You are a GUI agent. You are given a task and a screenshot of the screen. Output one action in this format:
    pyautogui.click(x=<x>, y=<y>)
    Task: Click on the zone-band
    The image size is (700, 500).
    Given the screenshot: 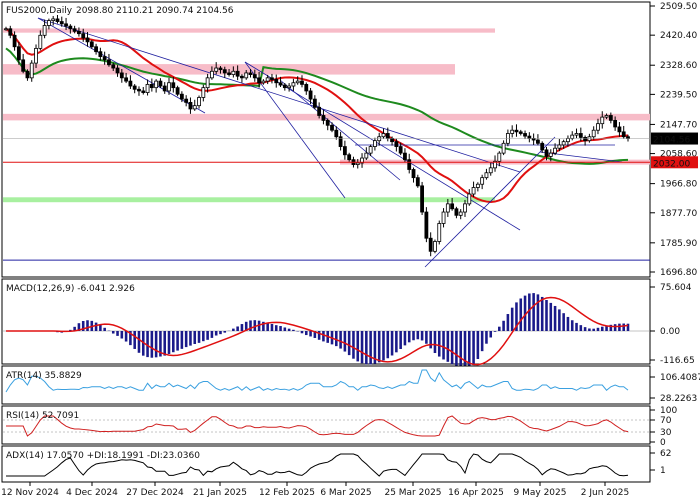 What is the action you would take?
    pyautogui.click(x=326, y=117)
    